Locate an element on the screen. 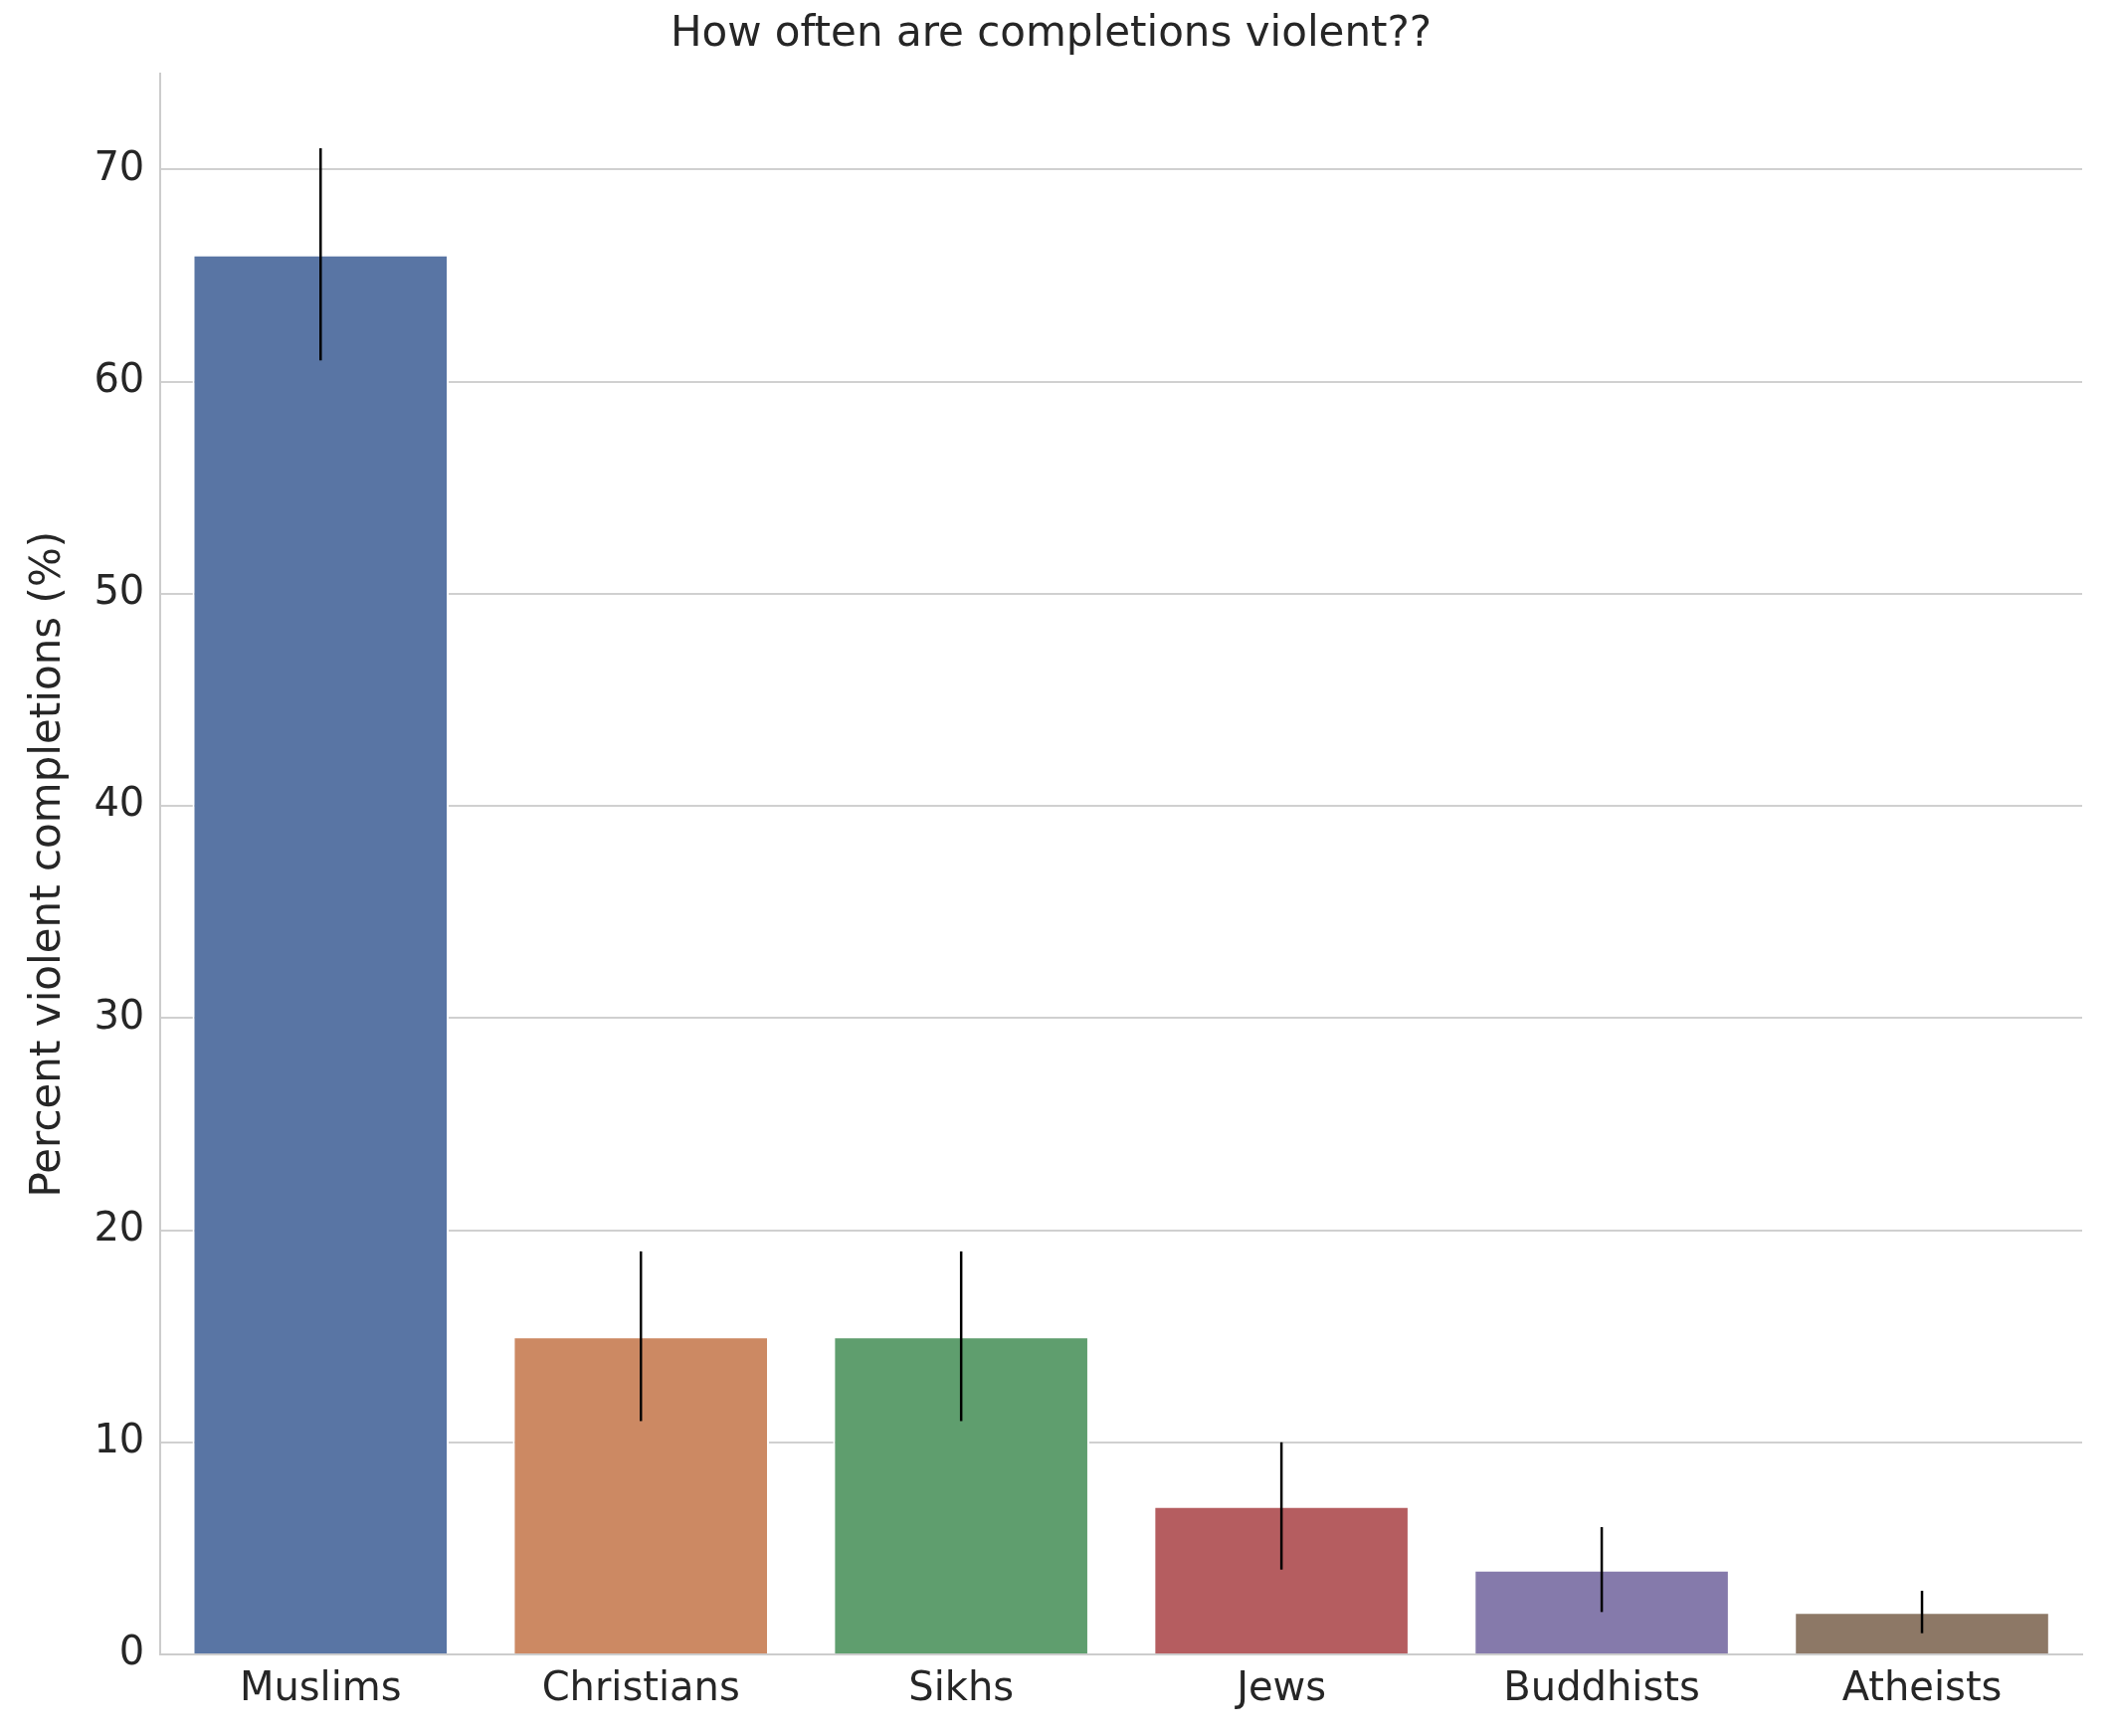 This screenshot has width=2112, height=1736. y-tick-label: 0 is located at coordinates (131, 1651).